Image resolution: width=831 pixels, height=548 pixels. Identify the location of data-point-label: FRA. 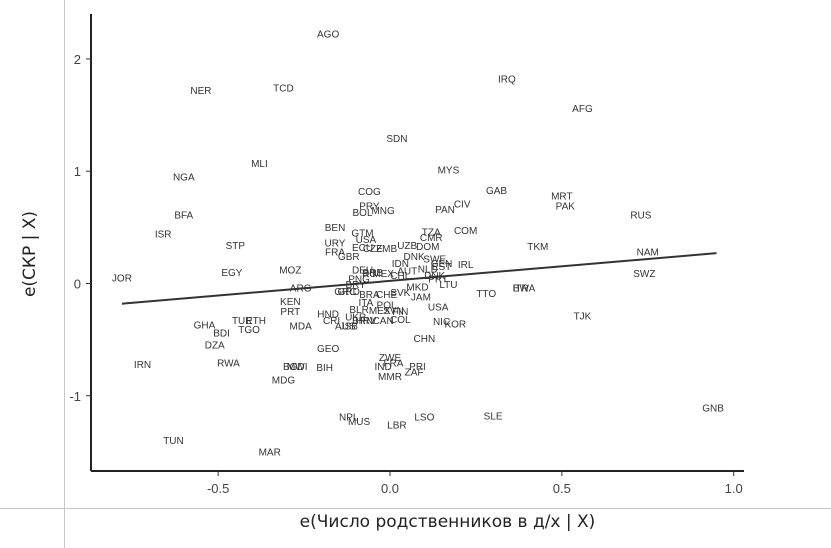
(335, 253).